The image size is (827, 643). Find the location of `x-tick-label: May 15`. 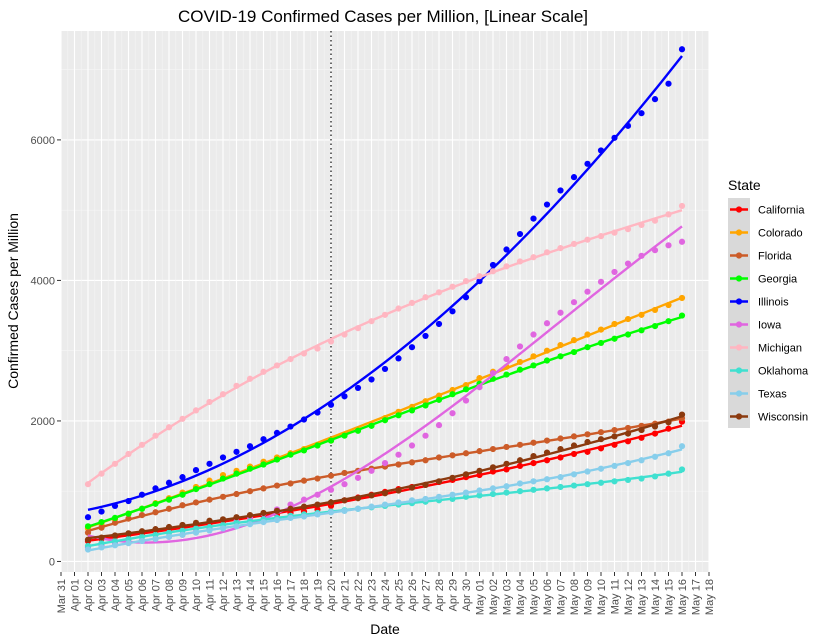

x-tick-label: May 15 is located at coordinates (670, 597).